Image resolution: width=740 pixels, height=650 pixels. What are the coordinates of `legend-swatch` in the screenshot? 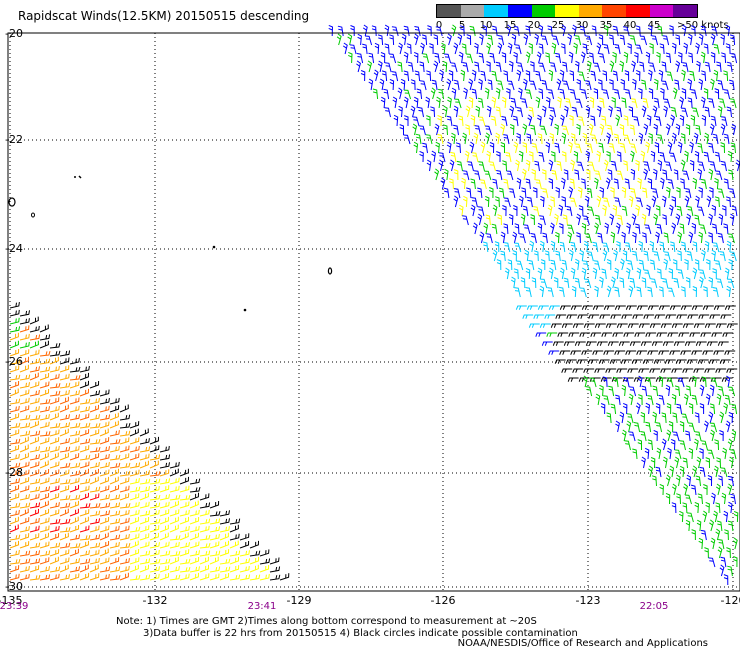 It's located at (685, 11).